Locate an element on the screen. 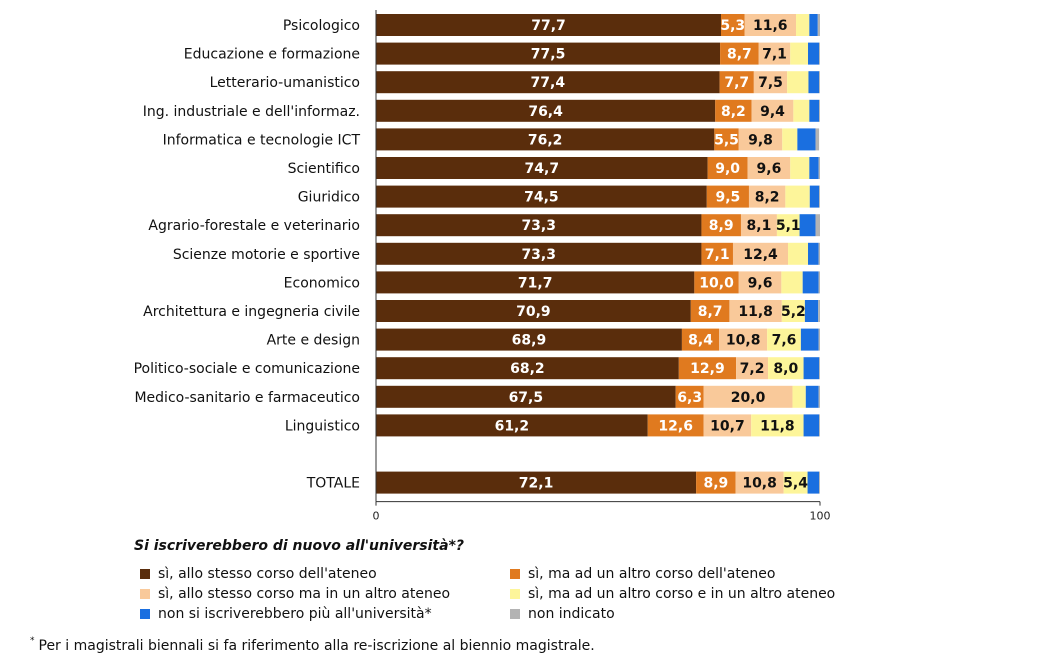 The width and height of the screenshot is (1038, 661). data-label: 61,2 is located at coordinates (512, 426).